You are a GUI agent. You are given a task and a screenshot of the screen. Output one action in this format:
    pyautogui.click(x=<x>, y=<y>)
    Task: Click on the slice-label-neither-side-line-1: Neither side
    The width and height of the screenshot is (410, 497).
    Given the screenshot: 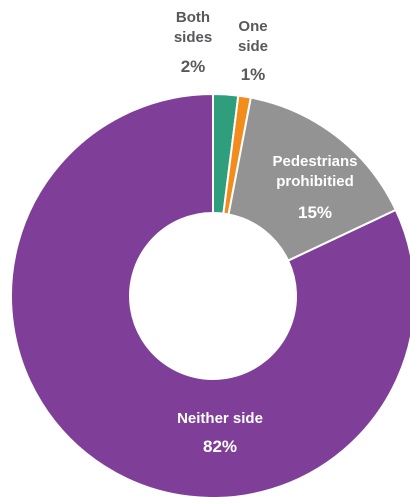 What is the action you would take?
    pyautogui.click(x=220, y=418)
    